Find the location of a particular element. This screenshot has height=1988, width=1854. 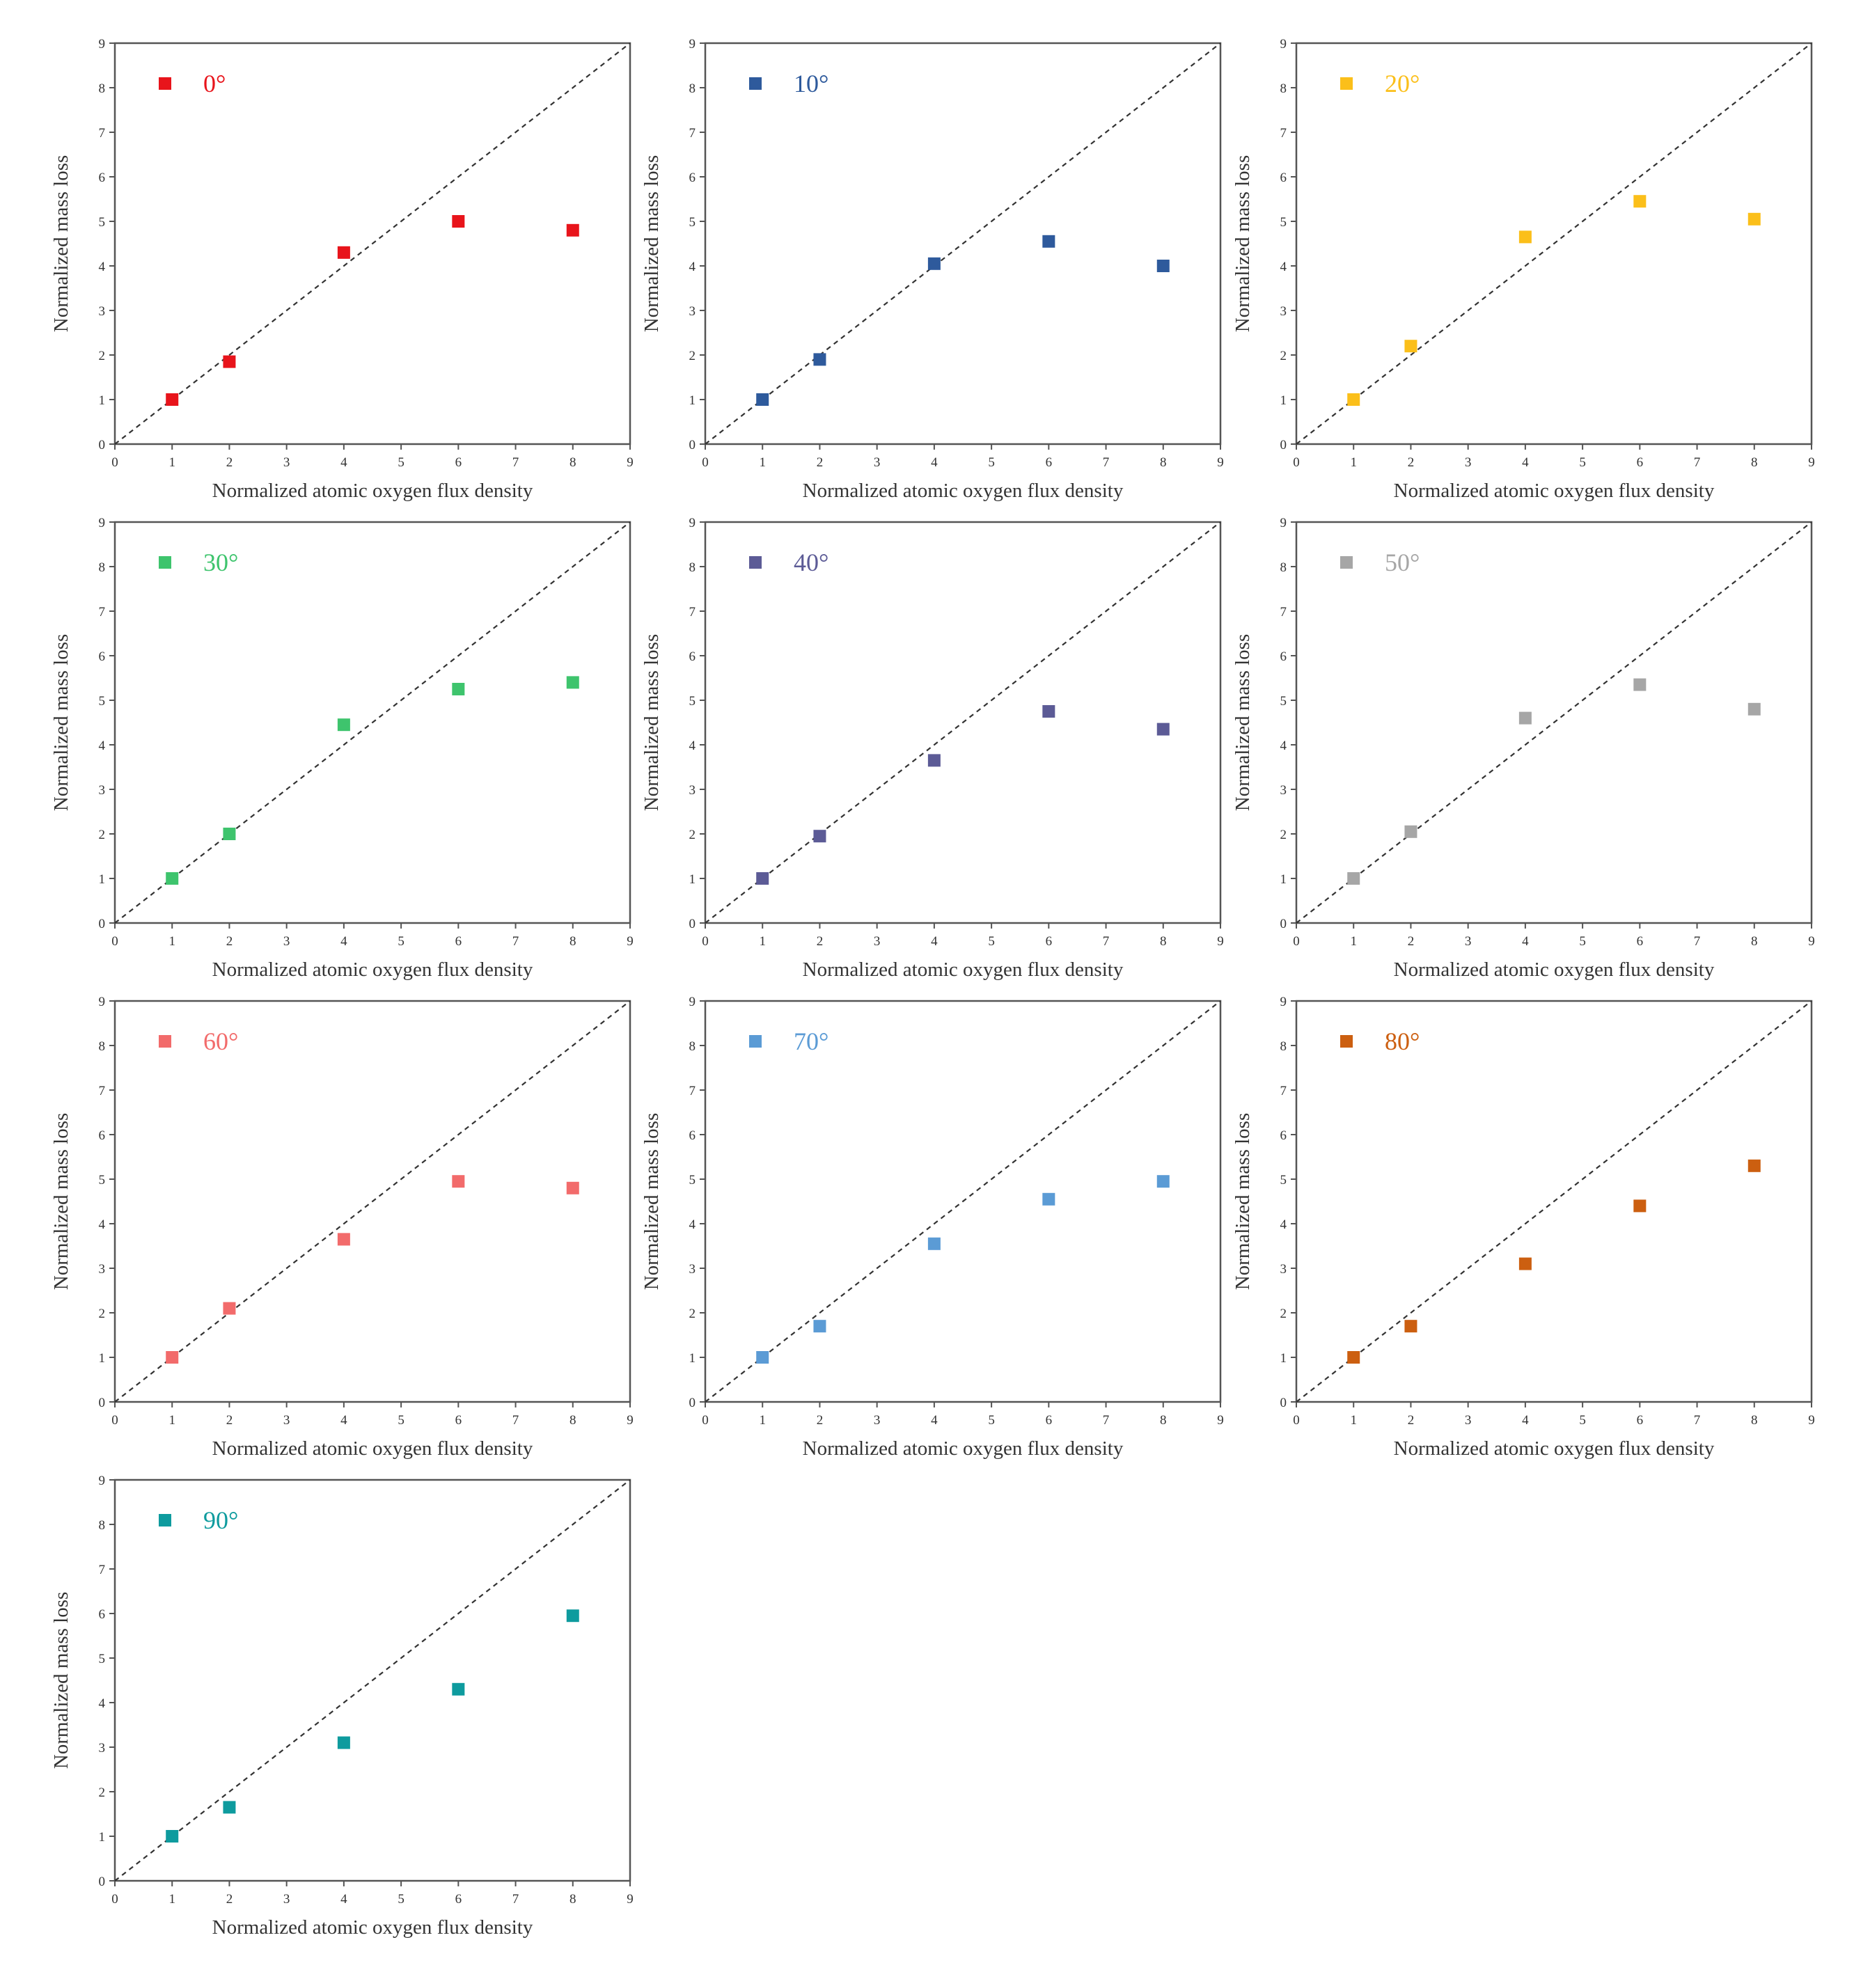

x-tick-label: 6 is located at coordinates (1640, 462).